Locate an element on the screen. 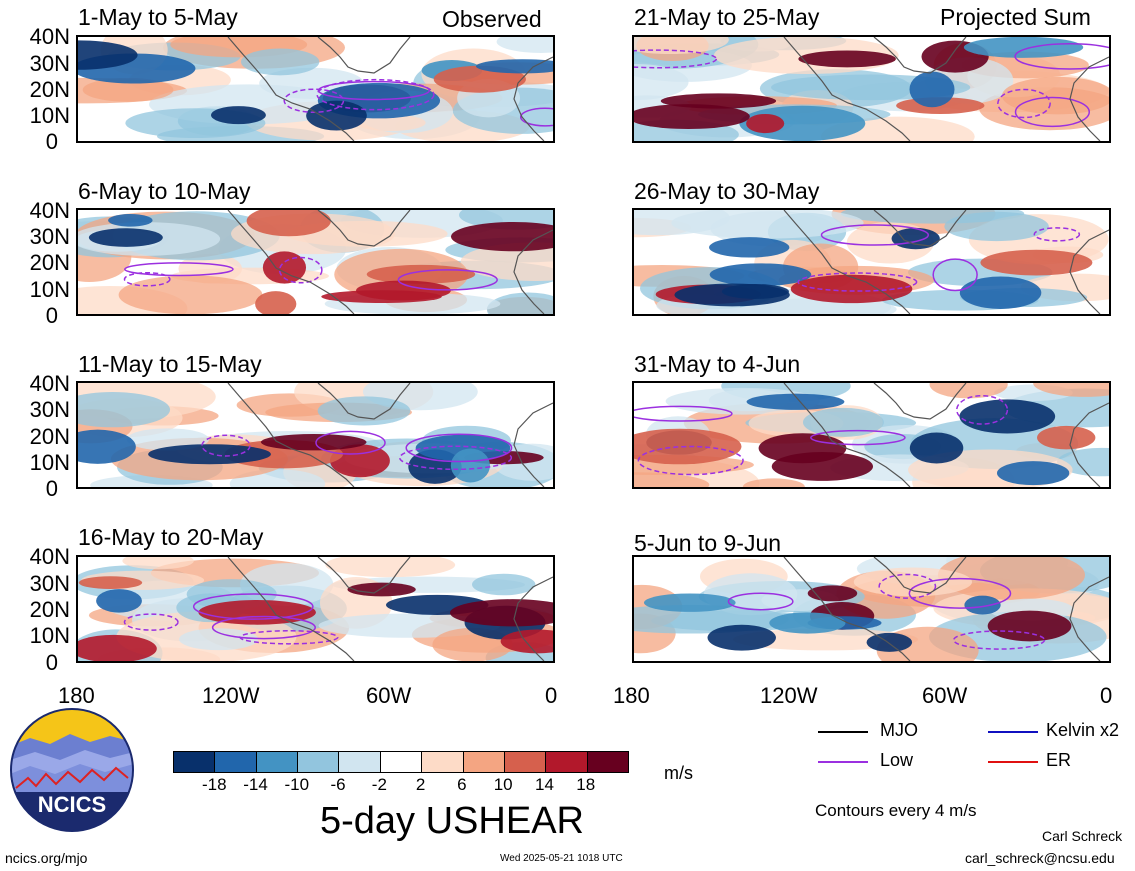 Image resolution: width=1135 pixels, height=871 pixels. colorbar-tick-label: -2 is located at coordinates (379, 784).